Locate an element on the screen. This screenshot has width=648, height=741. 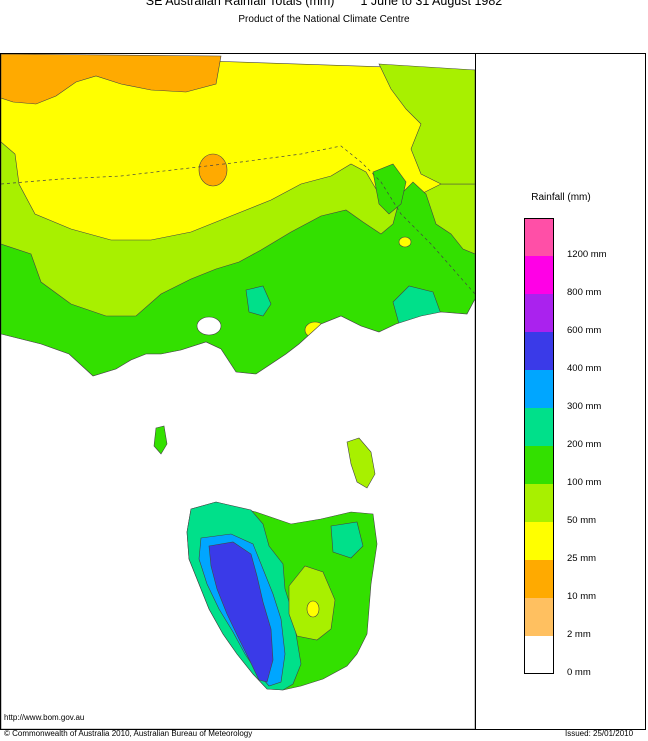
legend-label: 400 mm is located at coordinates (584, 368).